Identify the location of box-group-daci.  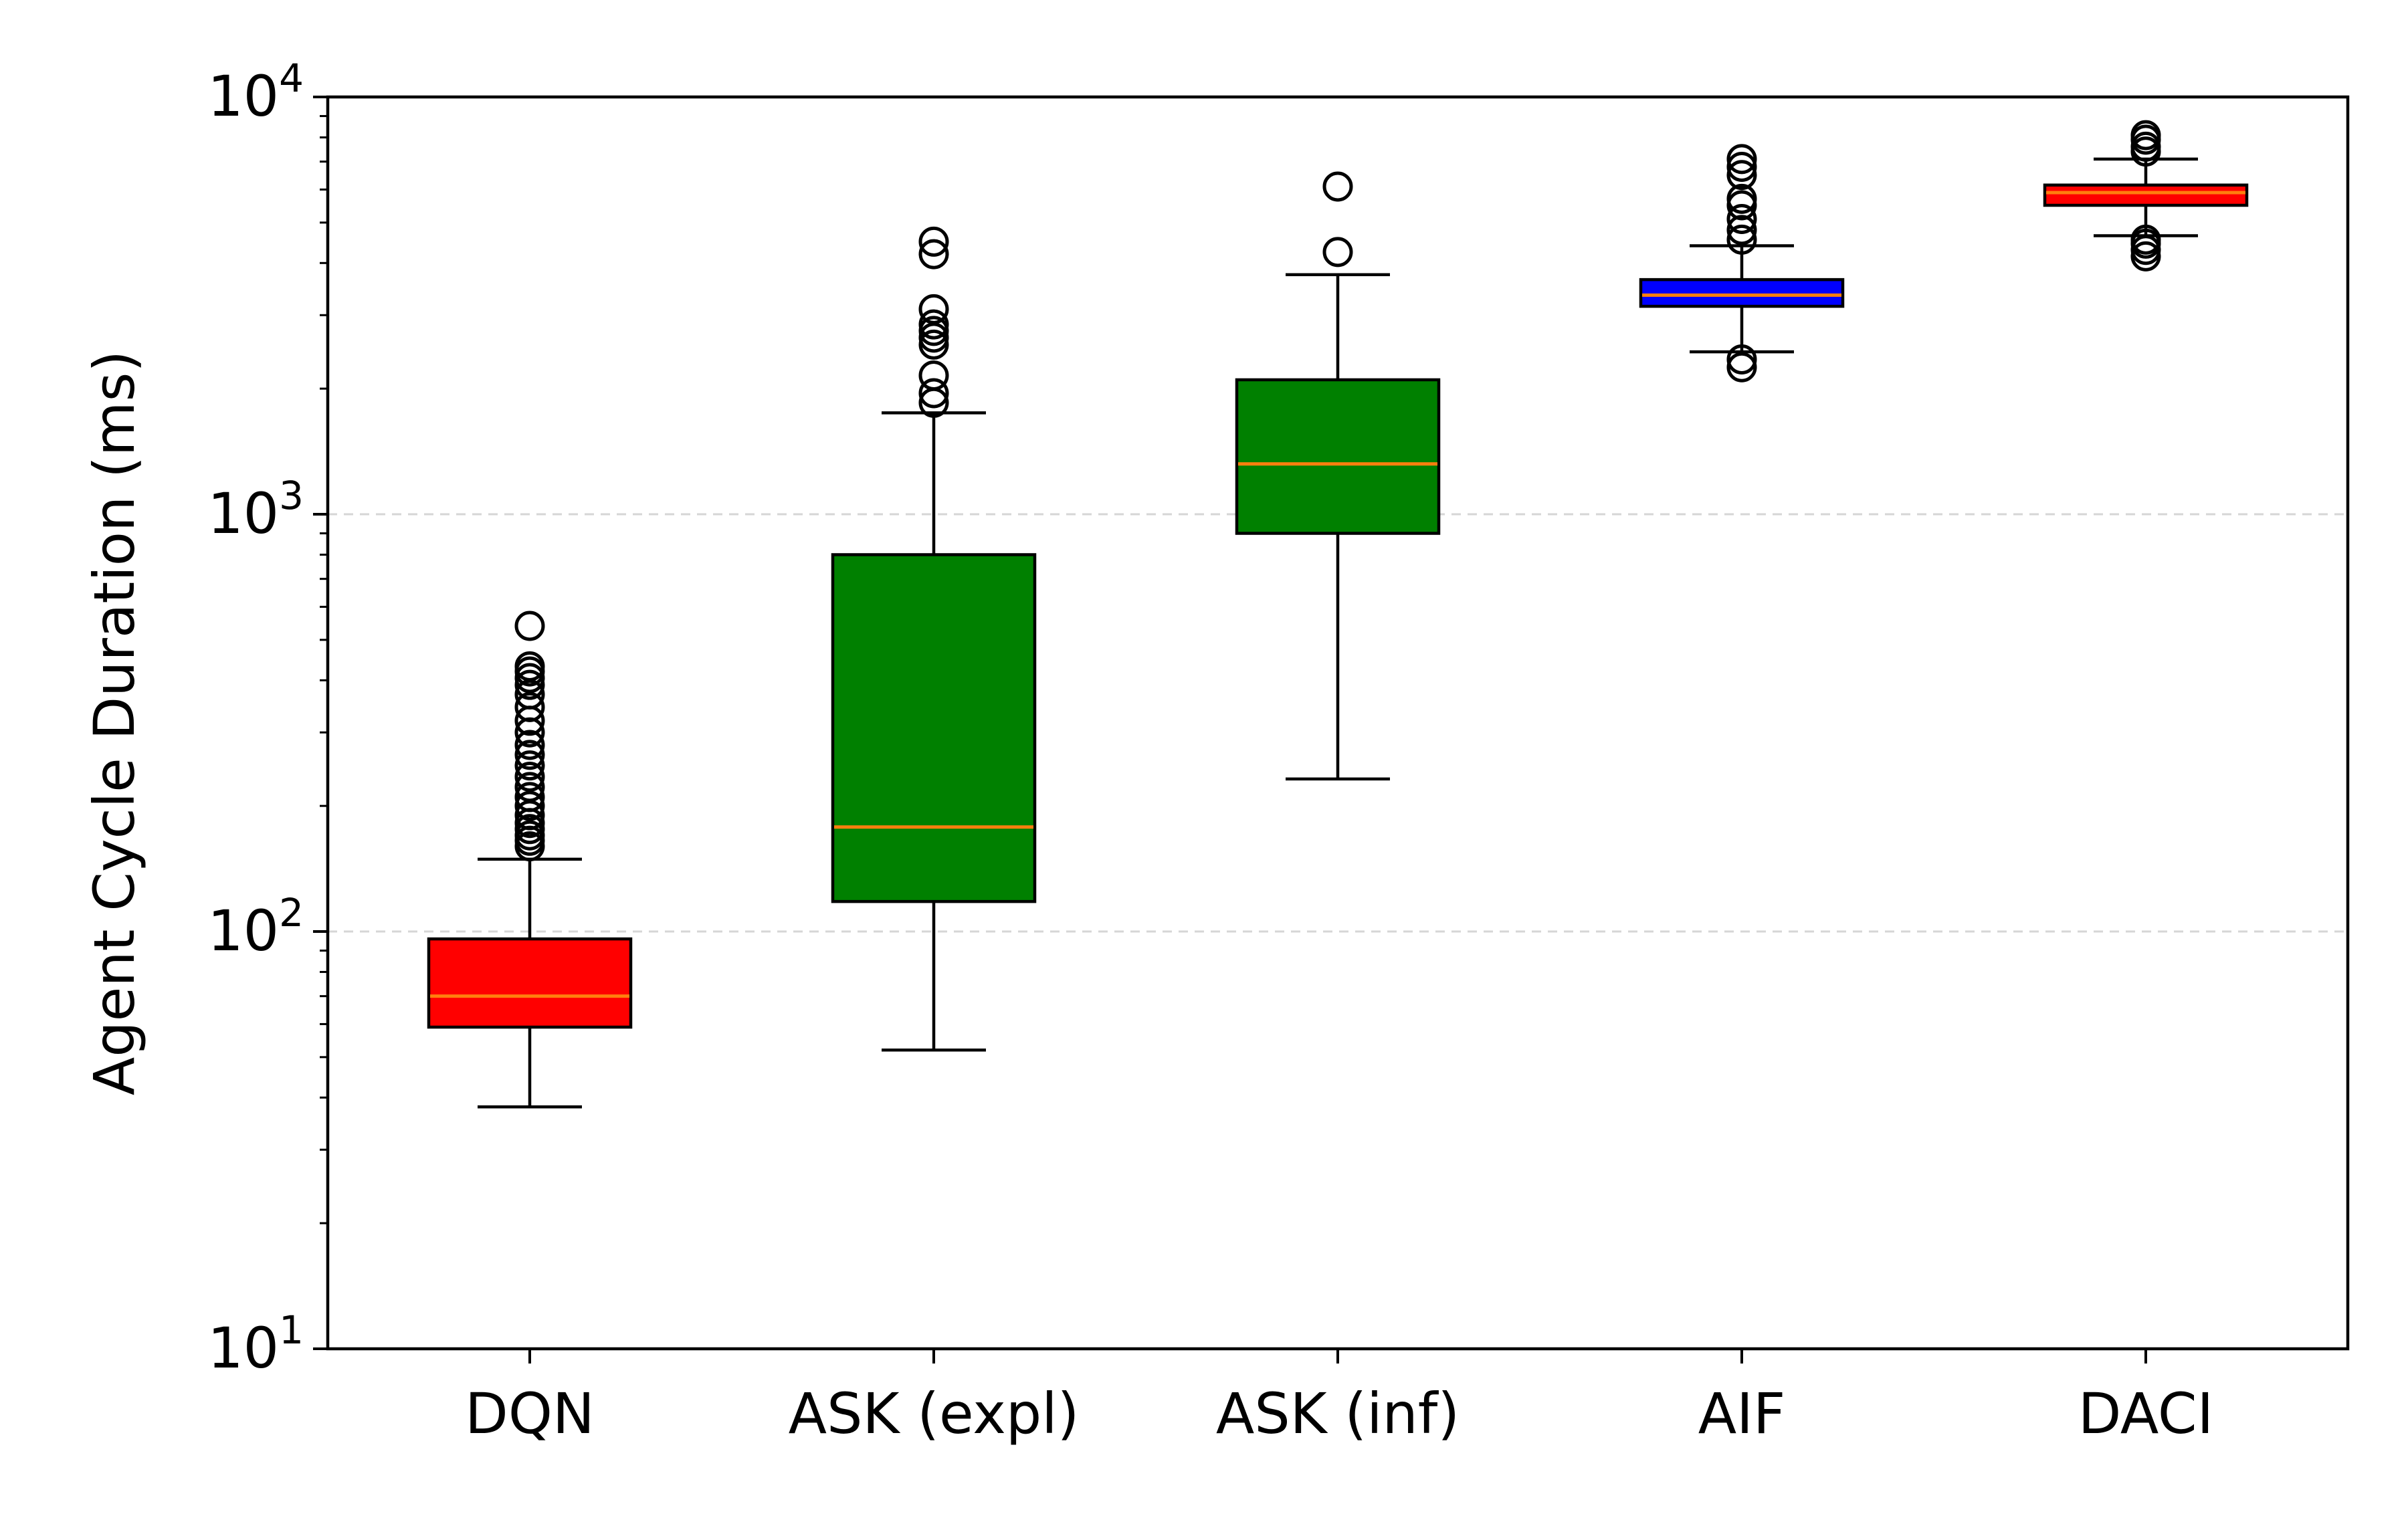
(2146, 195).